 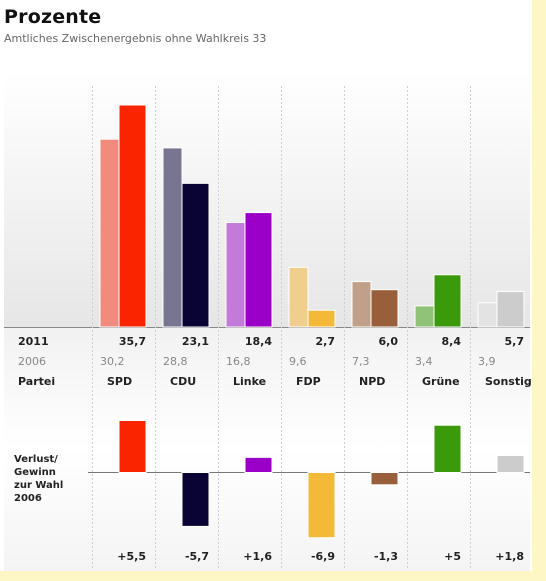 What do you see at coordinates (175, 361) in the screenshot?
I see `value-2006-cdu: 28,8` at bounding box center [175, 361].